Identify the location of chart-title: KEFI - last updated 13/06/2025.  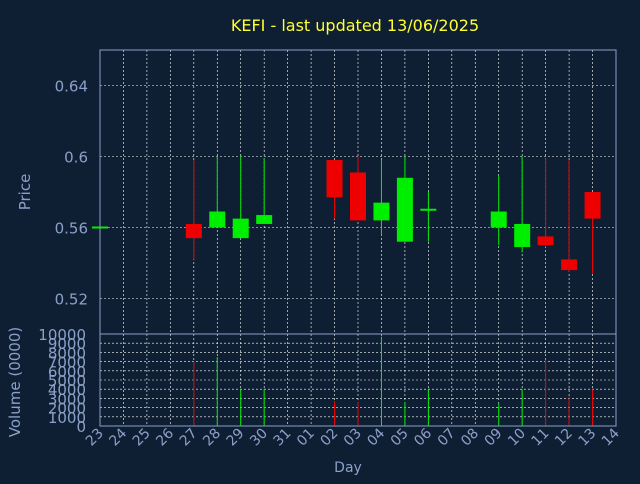
(355, 25).